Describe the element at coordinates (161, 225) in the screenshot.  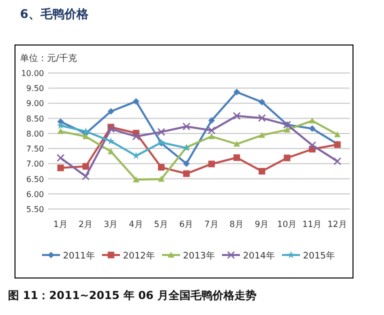
I see `x-tick-label: 5月` at that location.